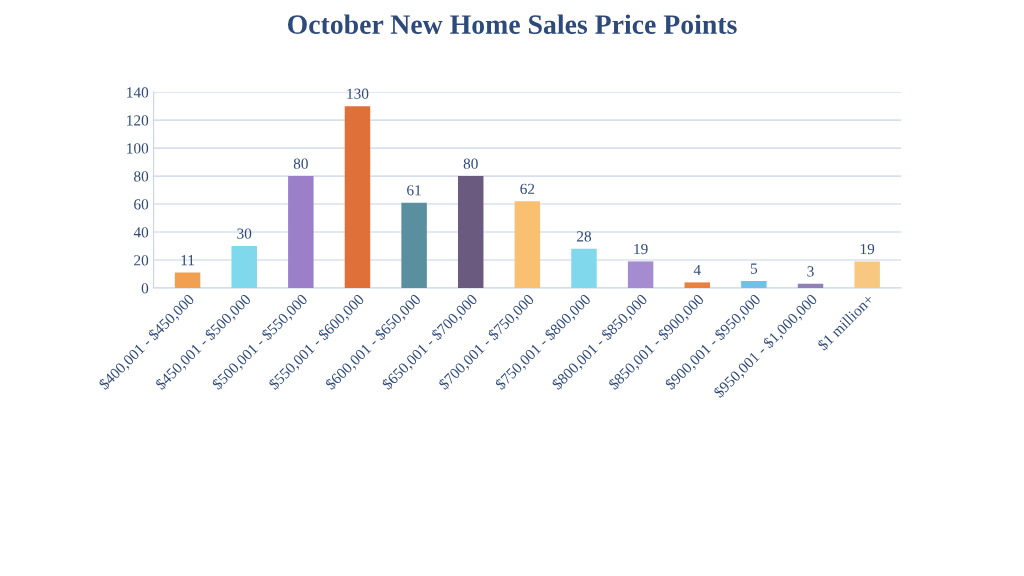  Describe the element at coordinates (527, 188) in the screenshot. I see `data-label: 62` at that location.